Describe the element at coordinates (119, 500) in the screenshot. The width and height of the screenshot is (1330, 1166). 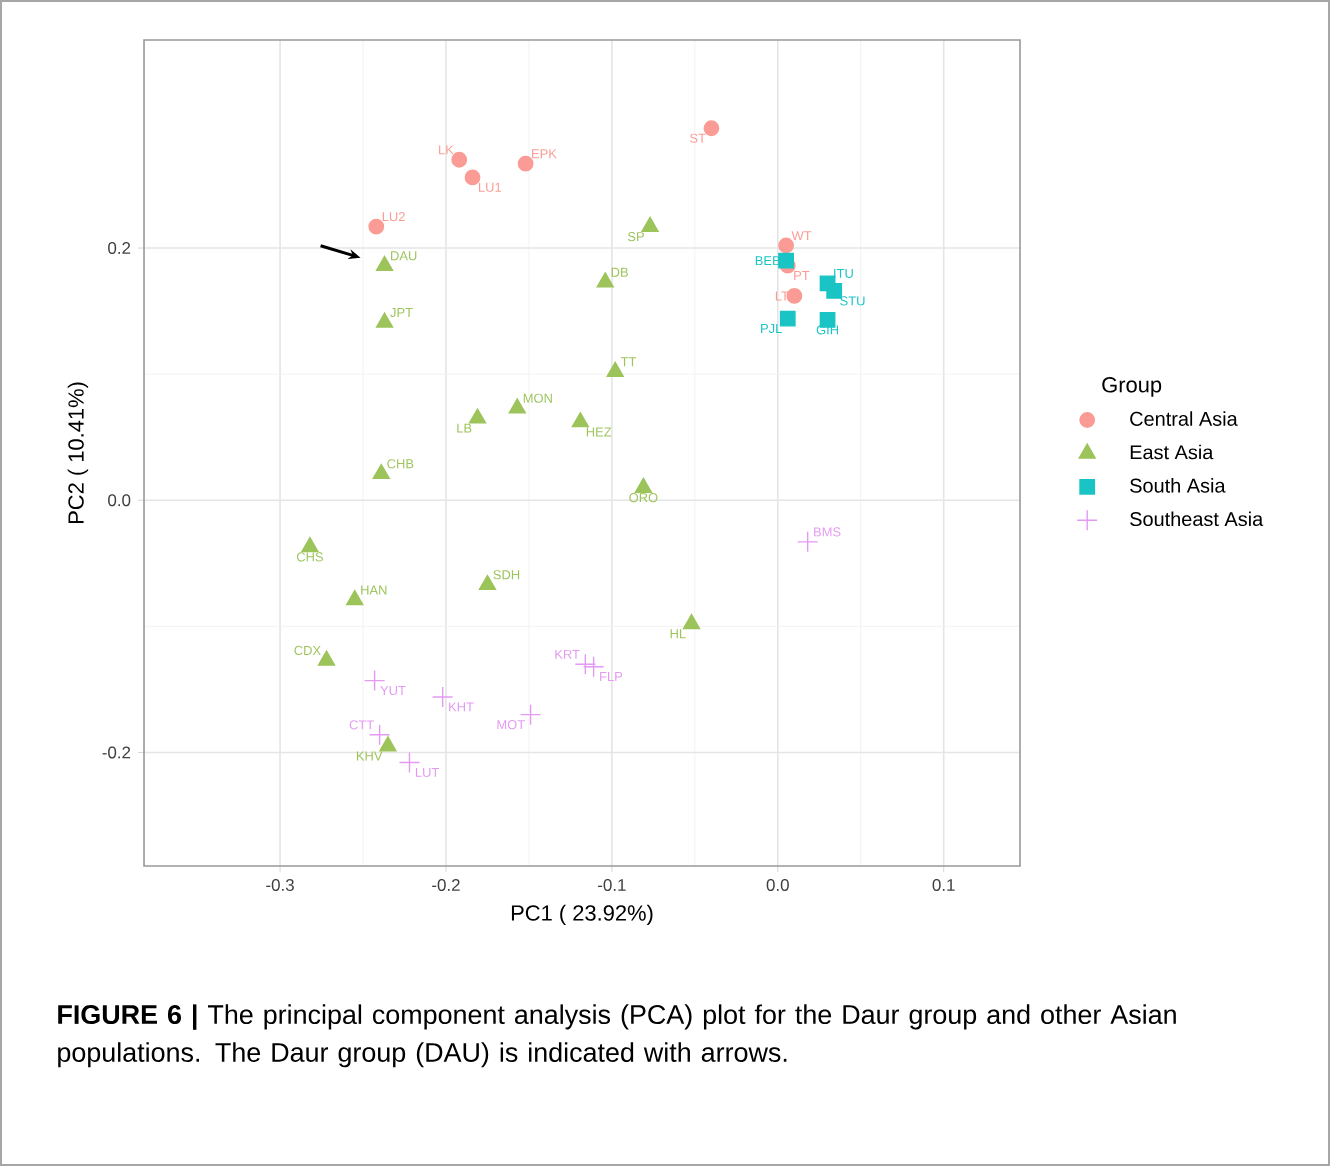
I see `y-tick-label: 0.0` at that location.